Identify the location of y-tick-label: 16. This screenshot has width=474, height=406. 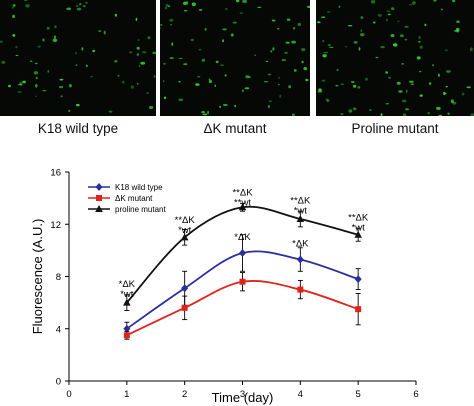
(55, 173).